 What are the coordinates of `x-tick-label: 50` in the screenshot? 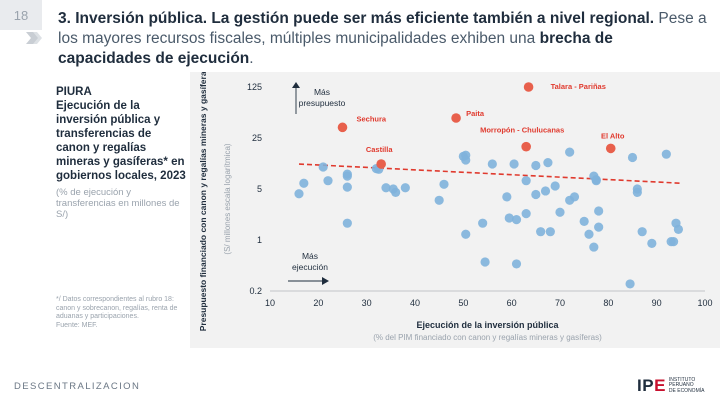 It's located at (463, 303).